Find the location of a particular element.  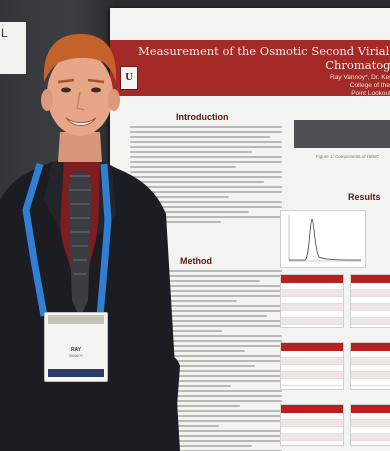

university-logo: U is located at coordinates (129, 78).